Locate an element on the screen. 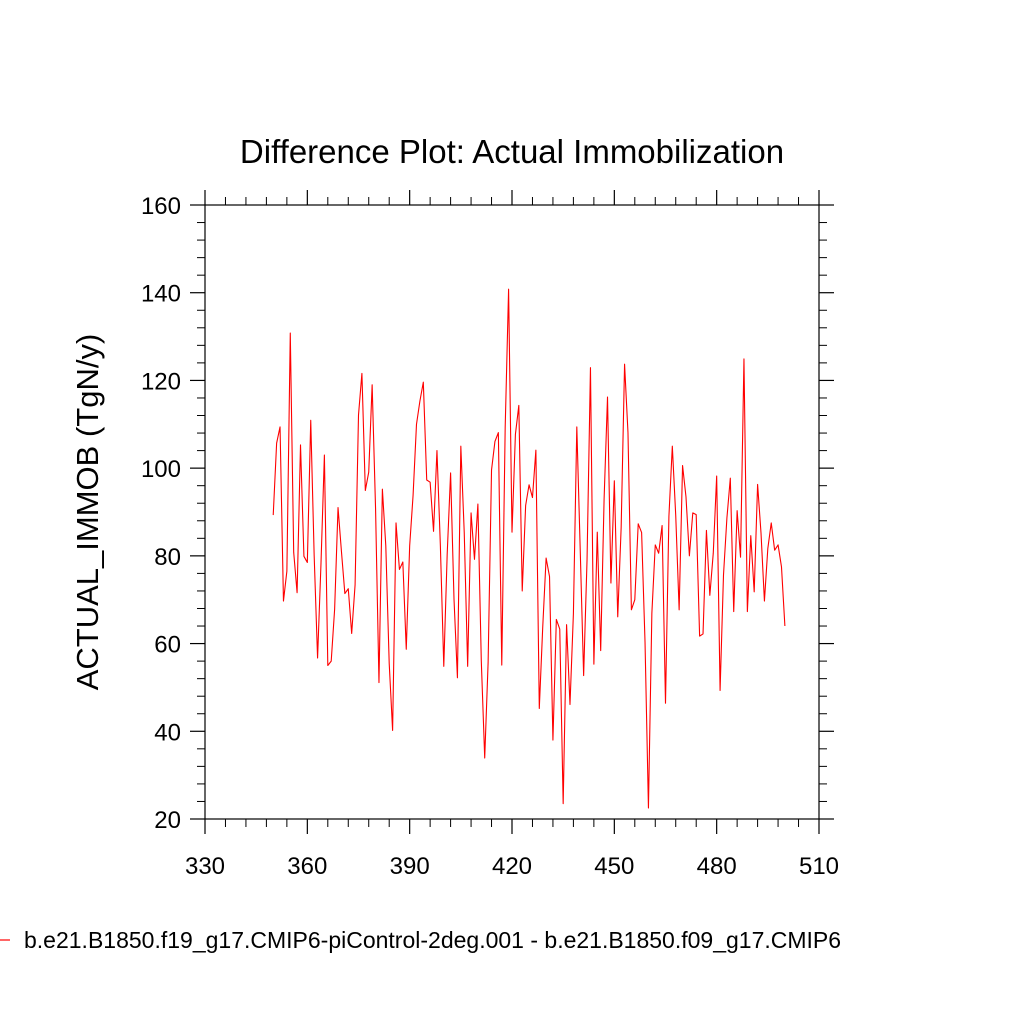  x-tick-label: 450 is located at coordinates (614, 866).